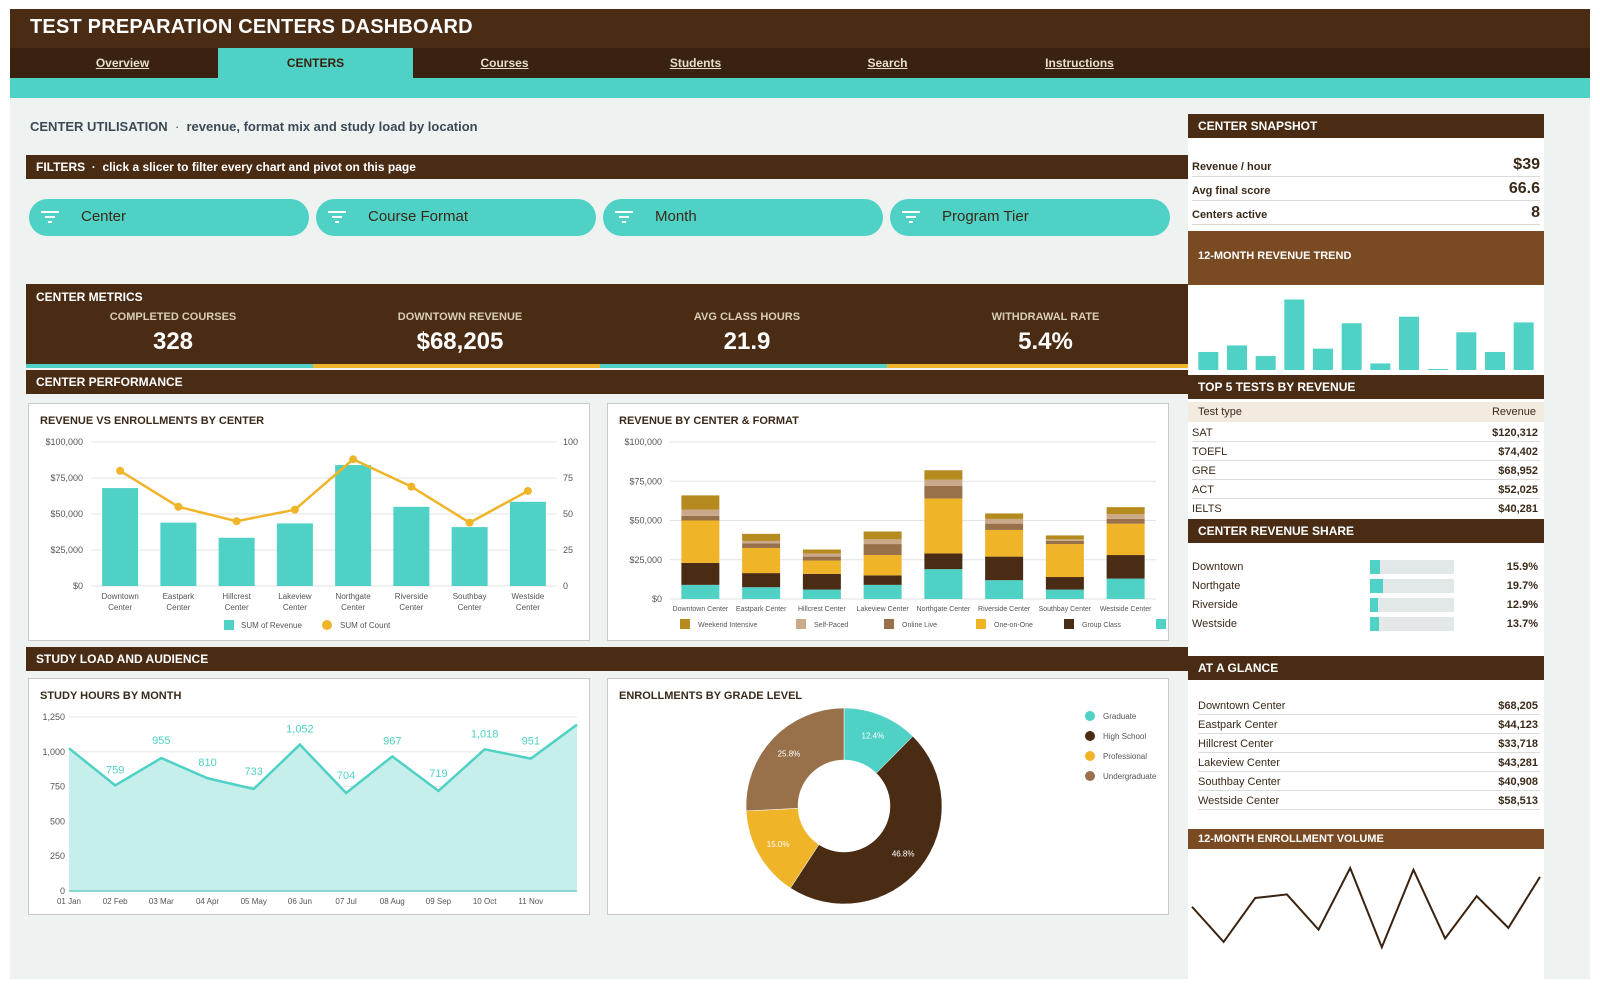 The width and height of the screenshot is (1600, 988). What do you see at coordinates (1239, 782) in the screenshot?
I see `glance-label: Southbay Center` at bounding box center [1239, 782].